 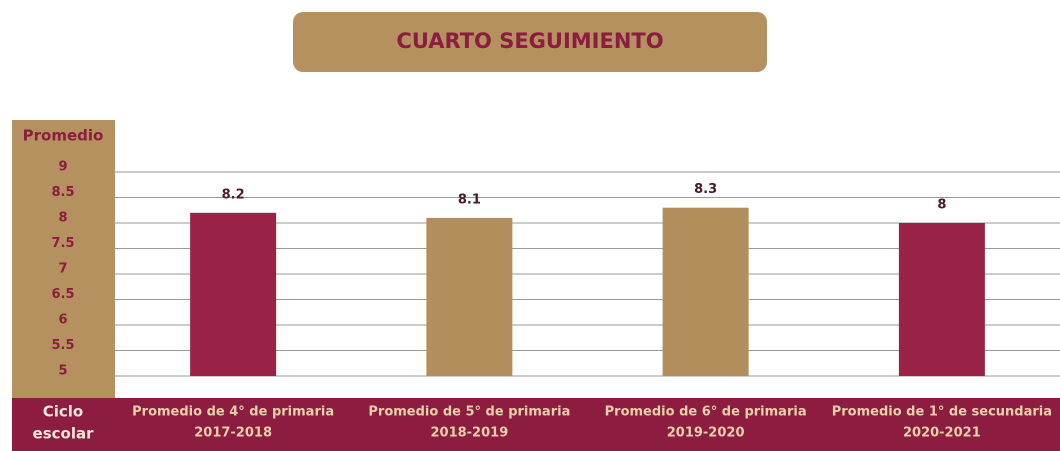 What do you see at coordinates (62, 269) in the screenshot?
I see `y-tick-label: 7` at bounding box center [62, 269].